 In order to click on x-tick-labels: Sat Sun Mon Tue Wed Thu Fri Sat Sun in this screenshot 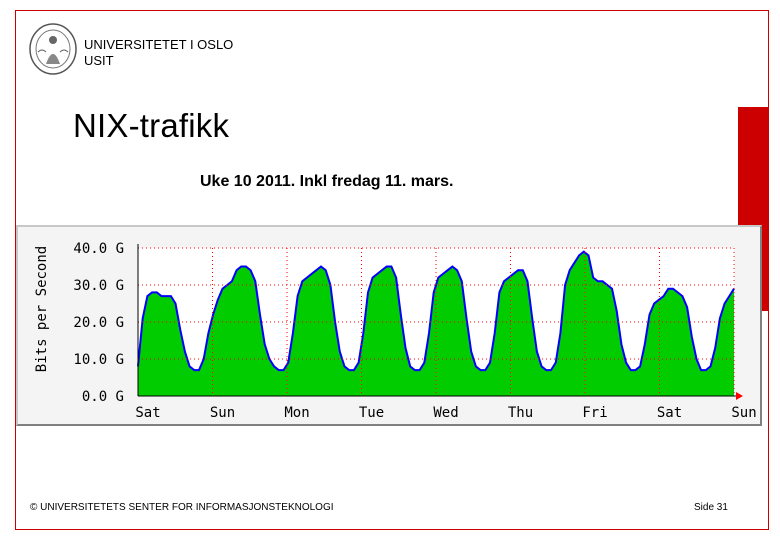, I will do `click(445, 413)`.